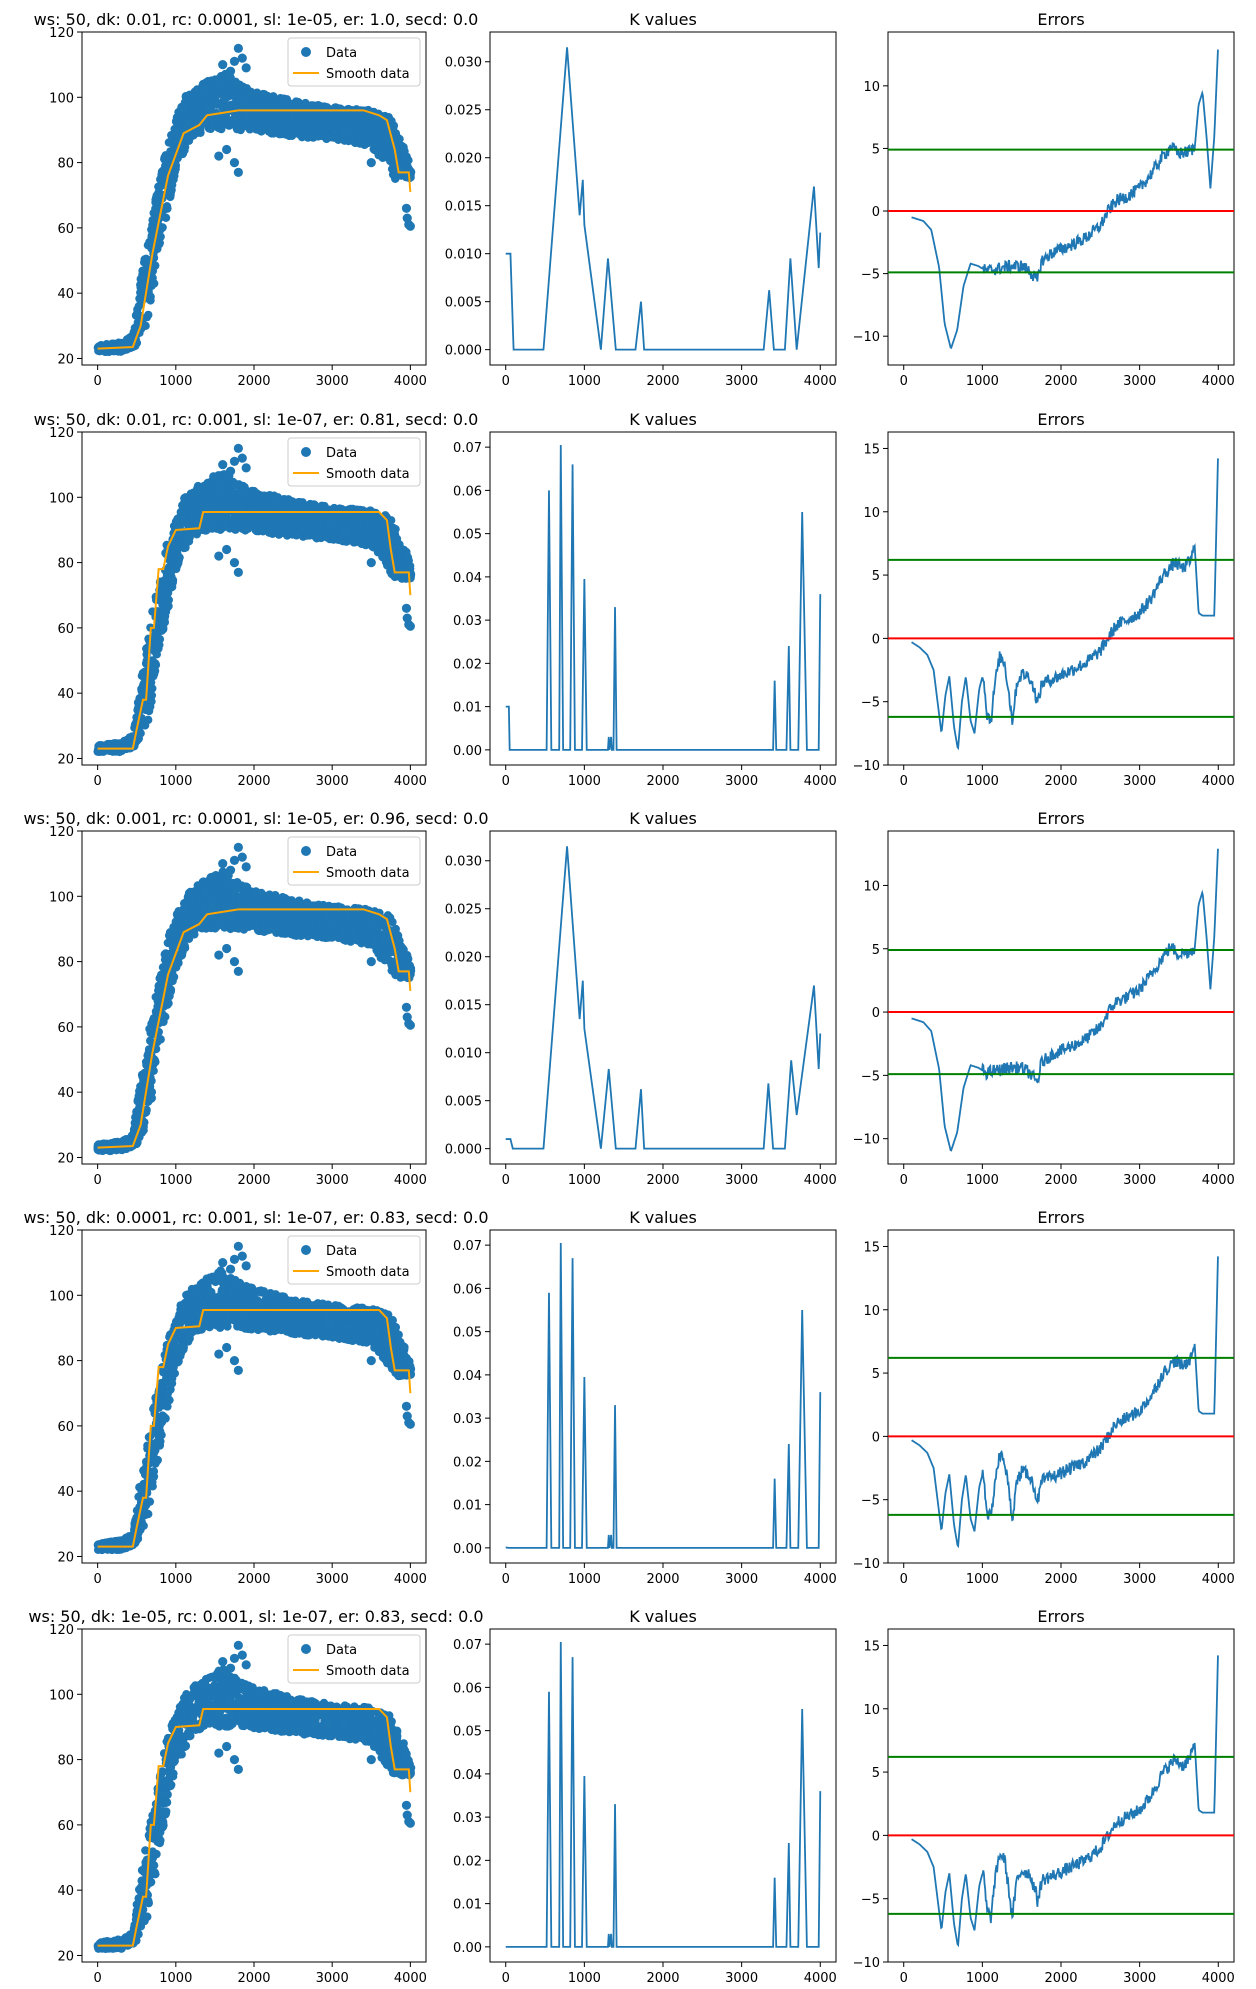 This screenshot has width=1256, height=1989. Describe the element at coordinates (866, 337) in the screenshot. I see `y-tick-label: −10` at that location.